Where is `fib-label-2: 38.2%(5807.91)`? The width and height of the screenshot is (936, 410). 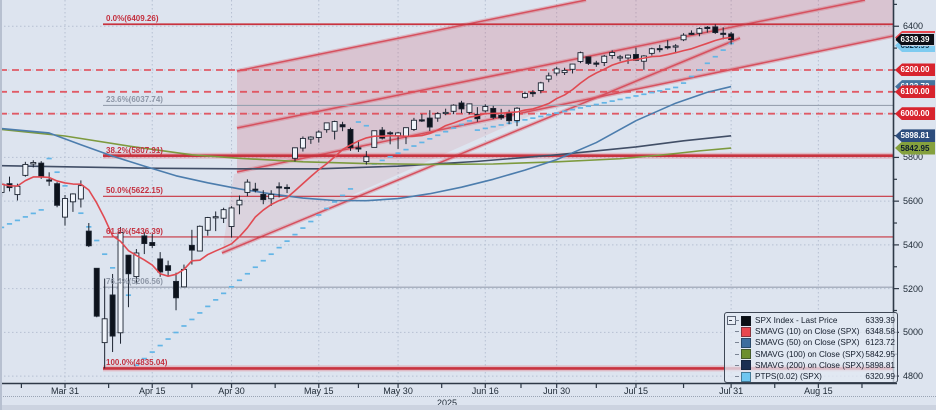
fib-label-2: 38.2%(5807.91) is located at coordinates (134, 150).